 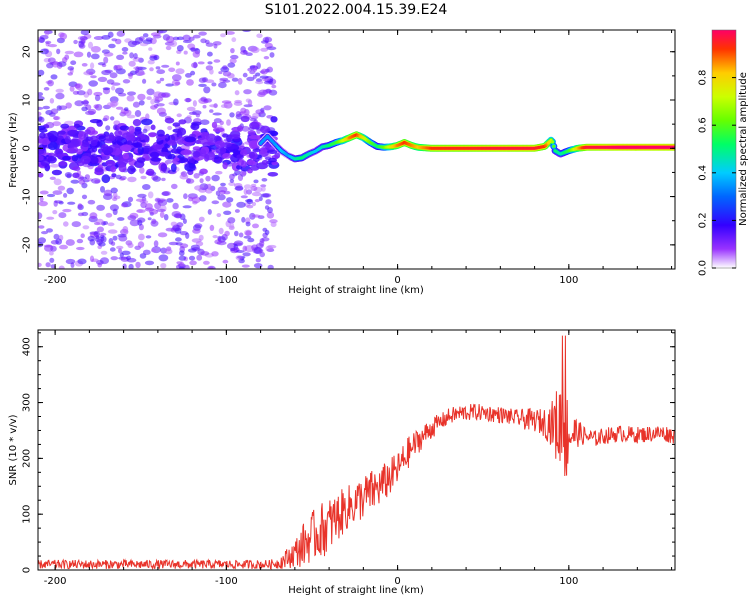 I want to click on y-tick-label: 200, so click(x=27, y=458).